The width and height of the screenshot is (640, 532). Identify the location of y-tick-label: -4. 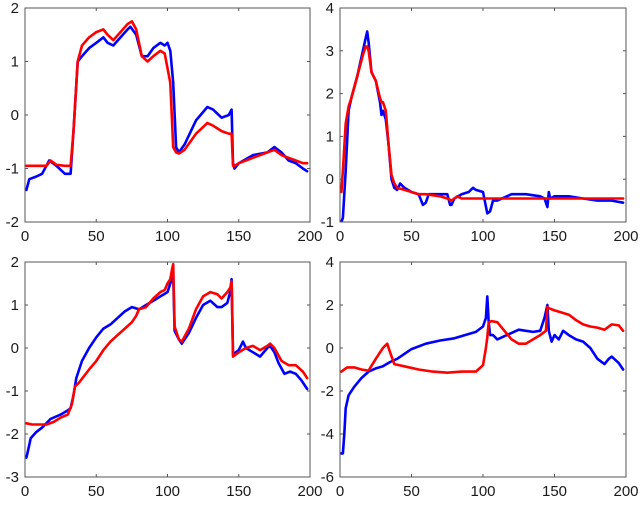
(327, 434).